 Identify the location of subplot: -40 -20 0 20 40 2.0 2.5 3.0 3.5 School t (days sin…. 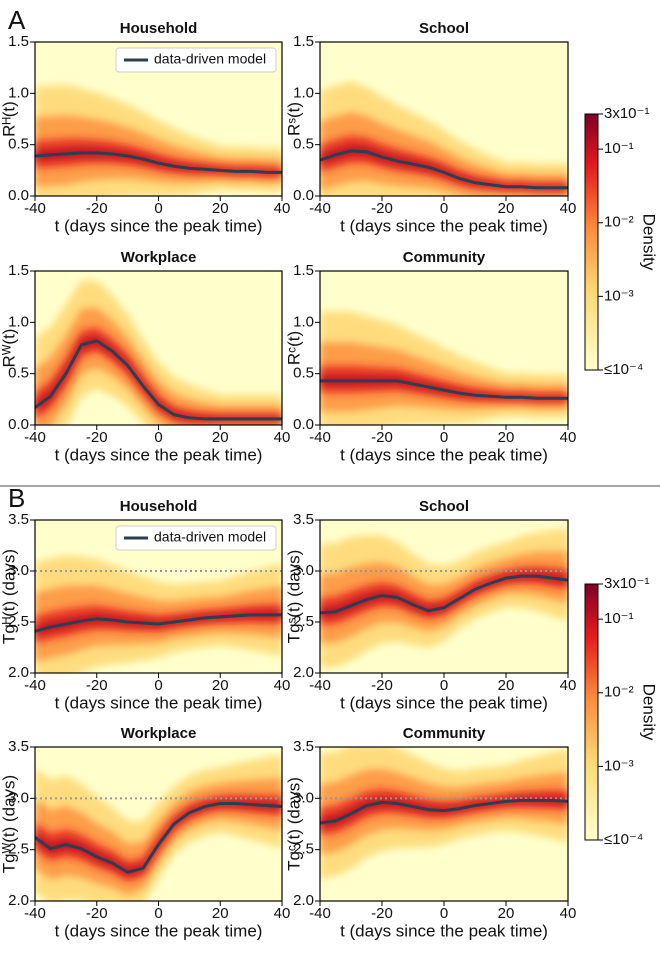
(430, 605).